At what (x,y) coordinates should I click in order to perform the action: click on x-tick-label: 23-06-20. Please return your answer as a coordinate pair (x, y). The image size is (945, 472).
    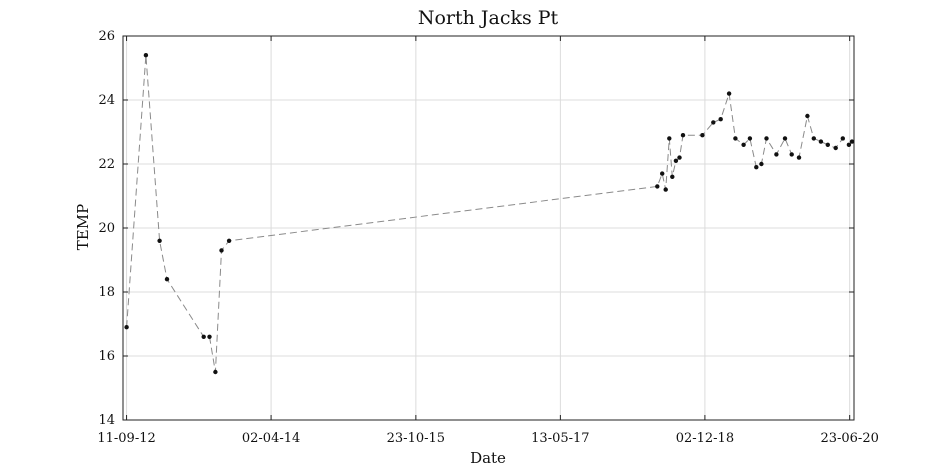
    Looking at the image, I should click on (849, 438).